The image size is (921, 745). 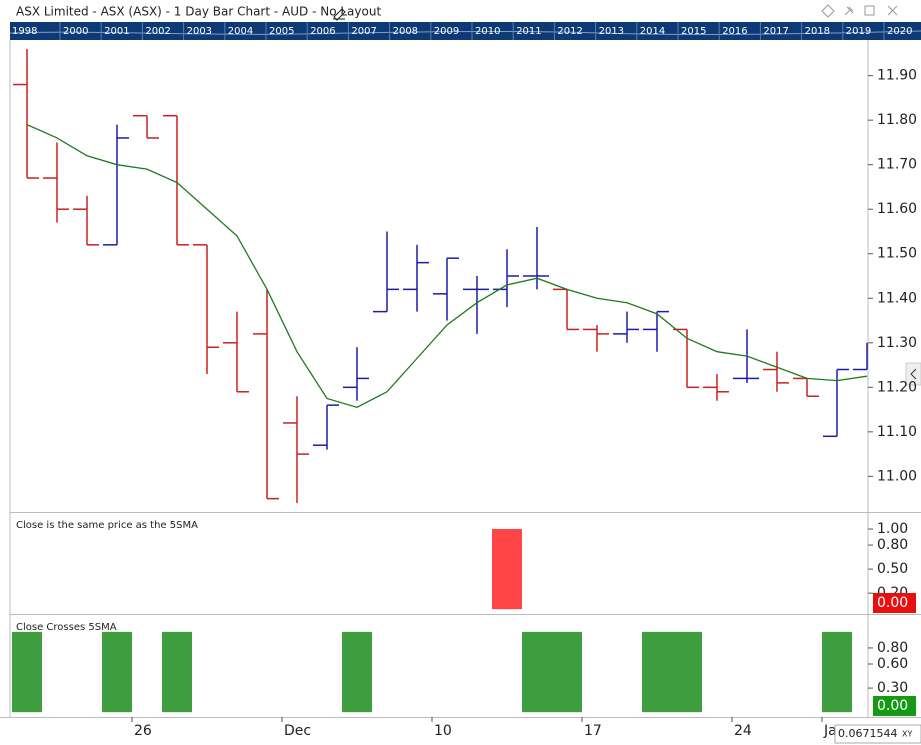 What do you see at coordinates (339, 14) in the screenshot?
I see `edit-icon` at bounding box center [339, 14].